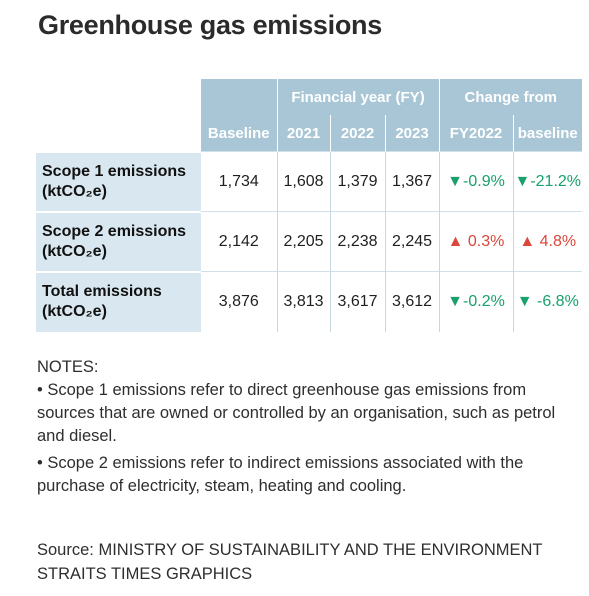 The image size is (589, 596). I want to click on table-corner-lower, so click(118, 133).